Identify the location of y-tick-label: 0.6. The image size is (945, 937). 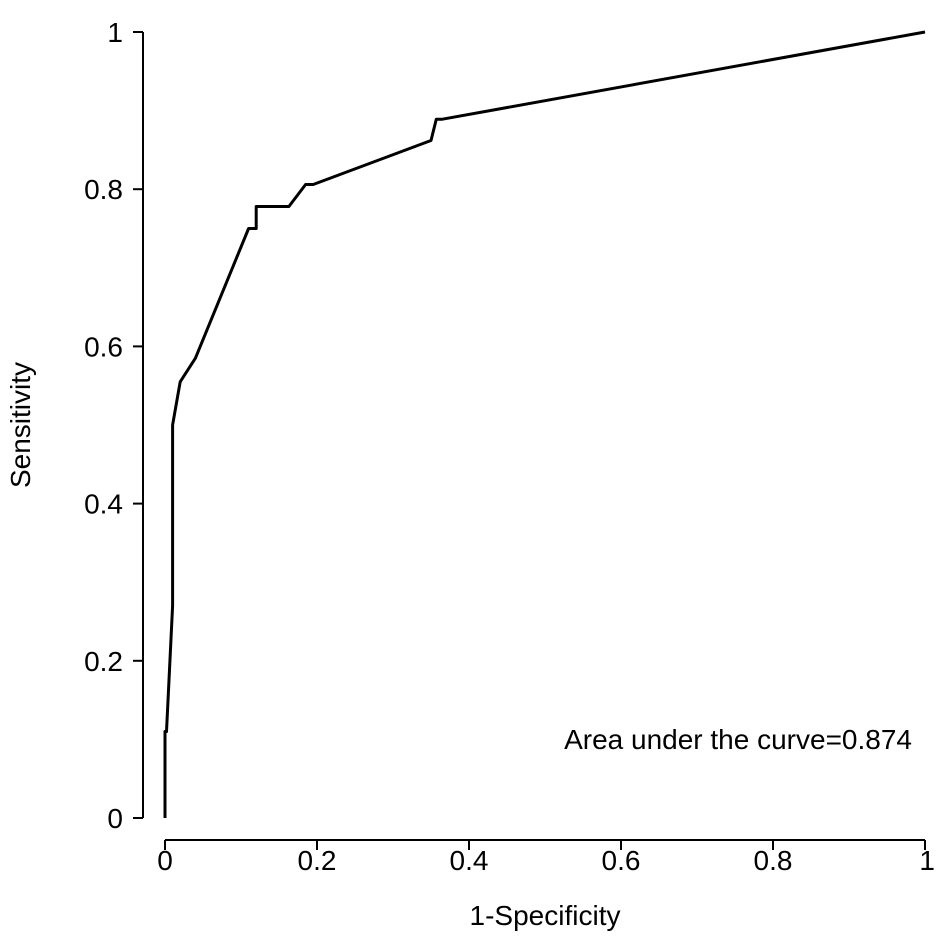
(103, 346).